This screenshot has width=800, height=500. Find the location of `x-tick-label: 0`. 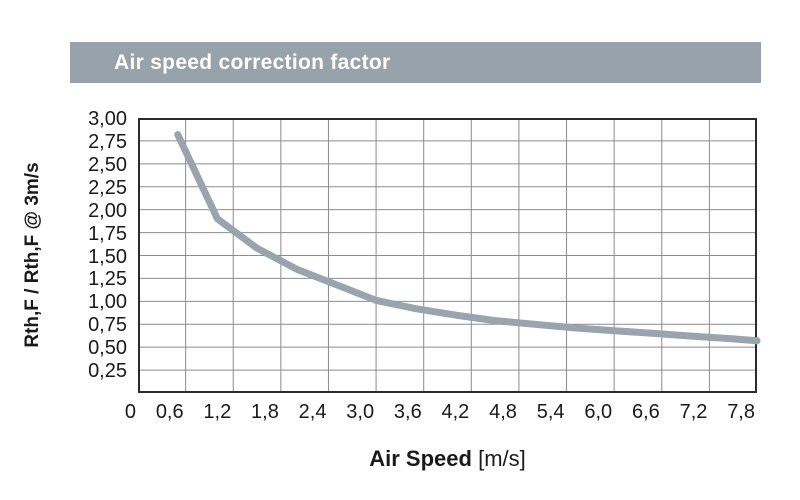

x-tick-label: 0 is located at coordinates (130, 412).